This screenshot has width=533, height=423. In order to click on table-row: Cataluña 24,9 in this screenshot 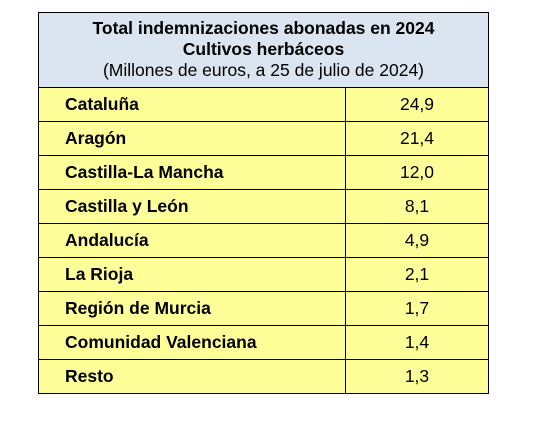, I will do `click(263, 104)`.